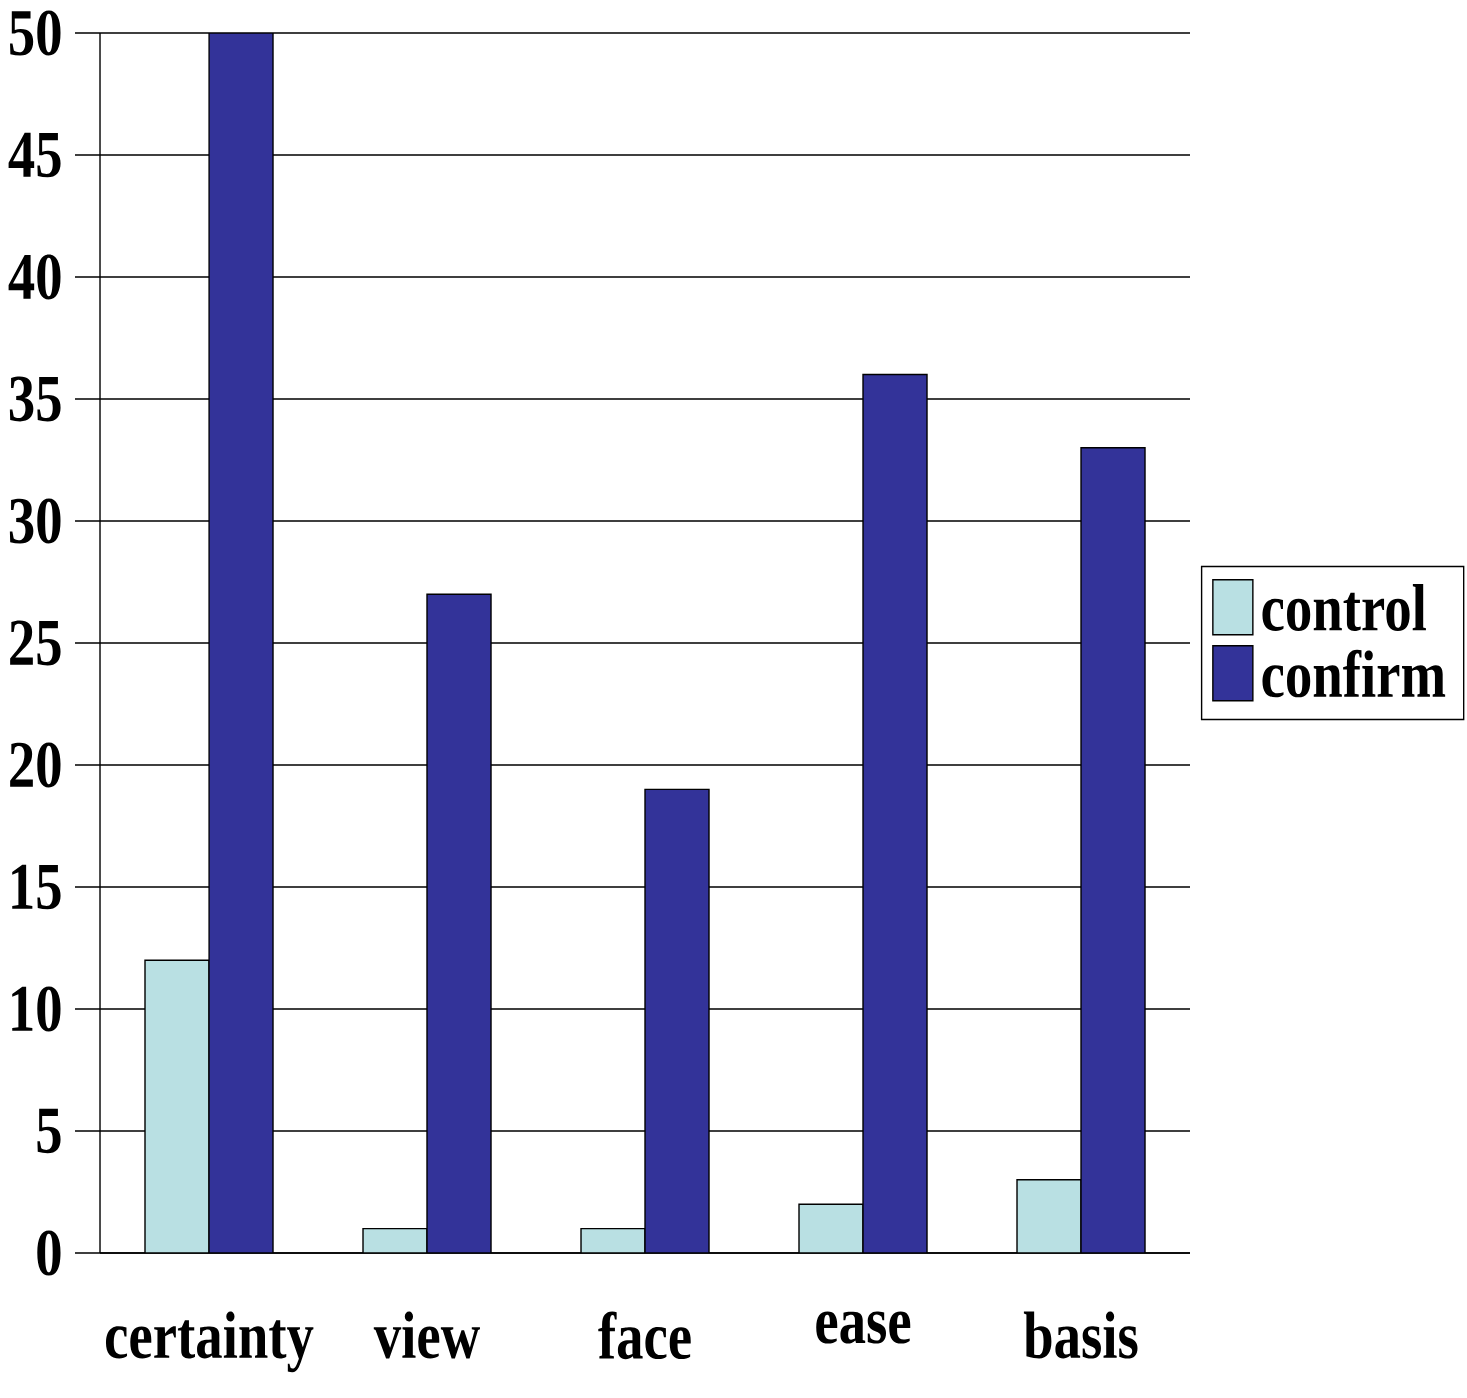 The height and width of the screenshot is (1398, 1467). Describe the element at coordinates (644, 1335) in the screenshot. I see `x-tick-label: face` at that location.